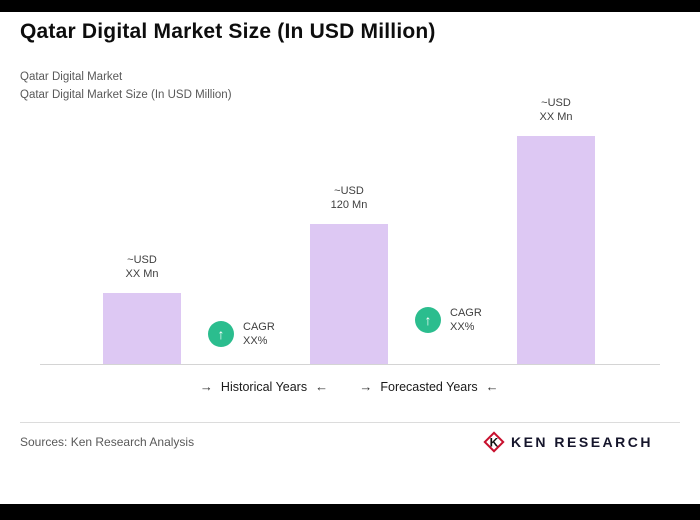 The width and height of the screenshot is (700, 520). I want to click on bar-base-year, so click(349, 294).